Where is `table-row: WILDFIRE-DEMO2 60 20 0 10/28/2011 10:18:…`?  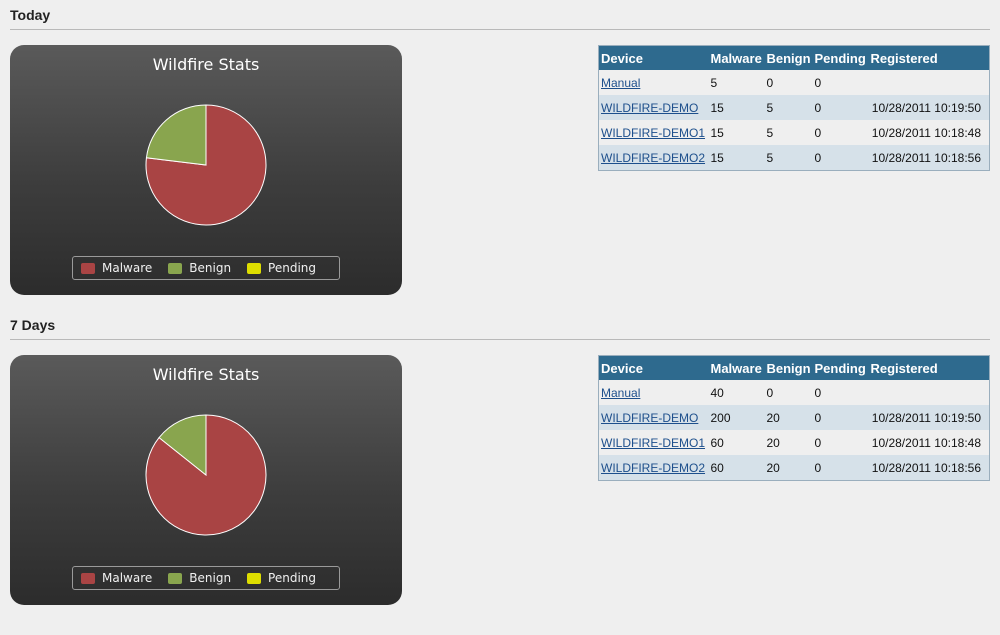 table-row: WILDFIRE-DEMO2 60 20 0 10/28/2011 10:18:… is located at coordinates (794, 468).